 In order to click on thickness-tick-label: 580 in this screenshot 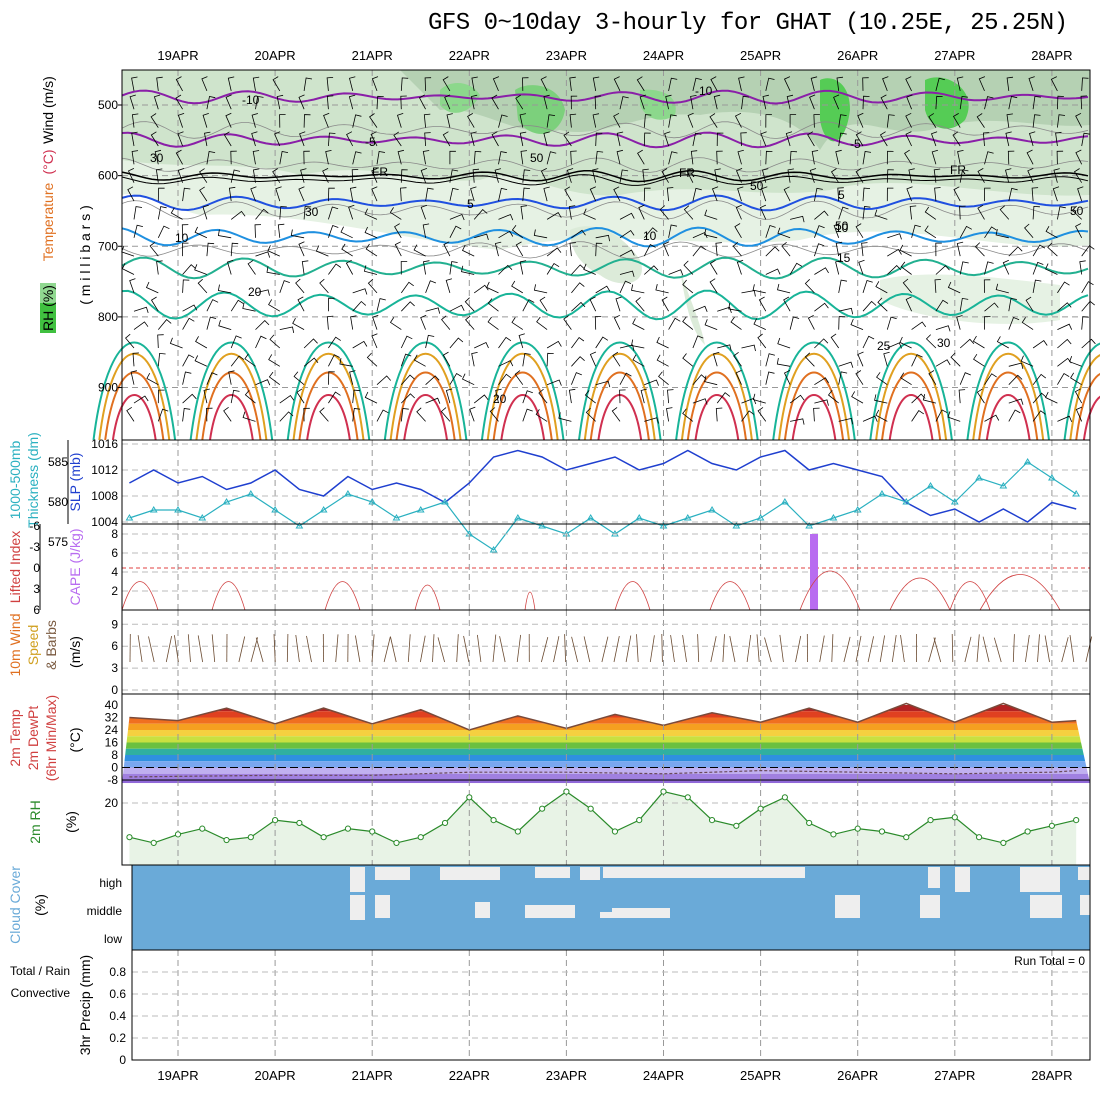, I will do `click(58, 502)`.